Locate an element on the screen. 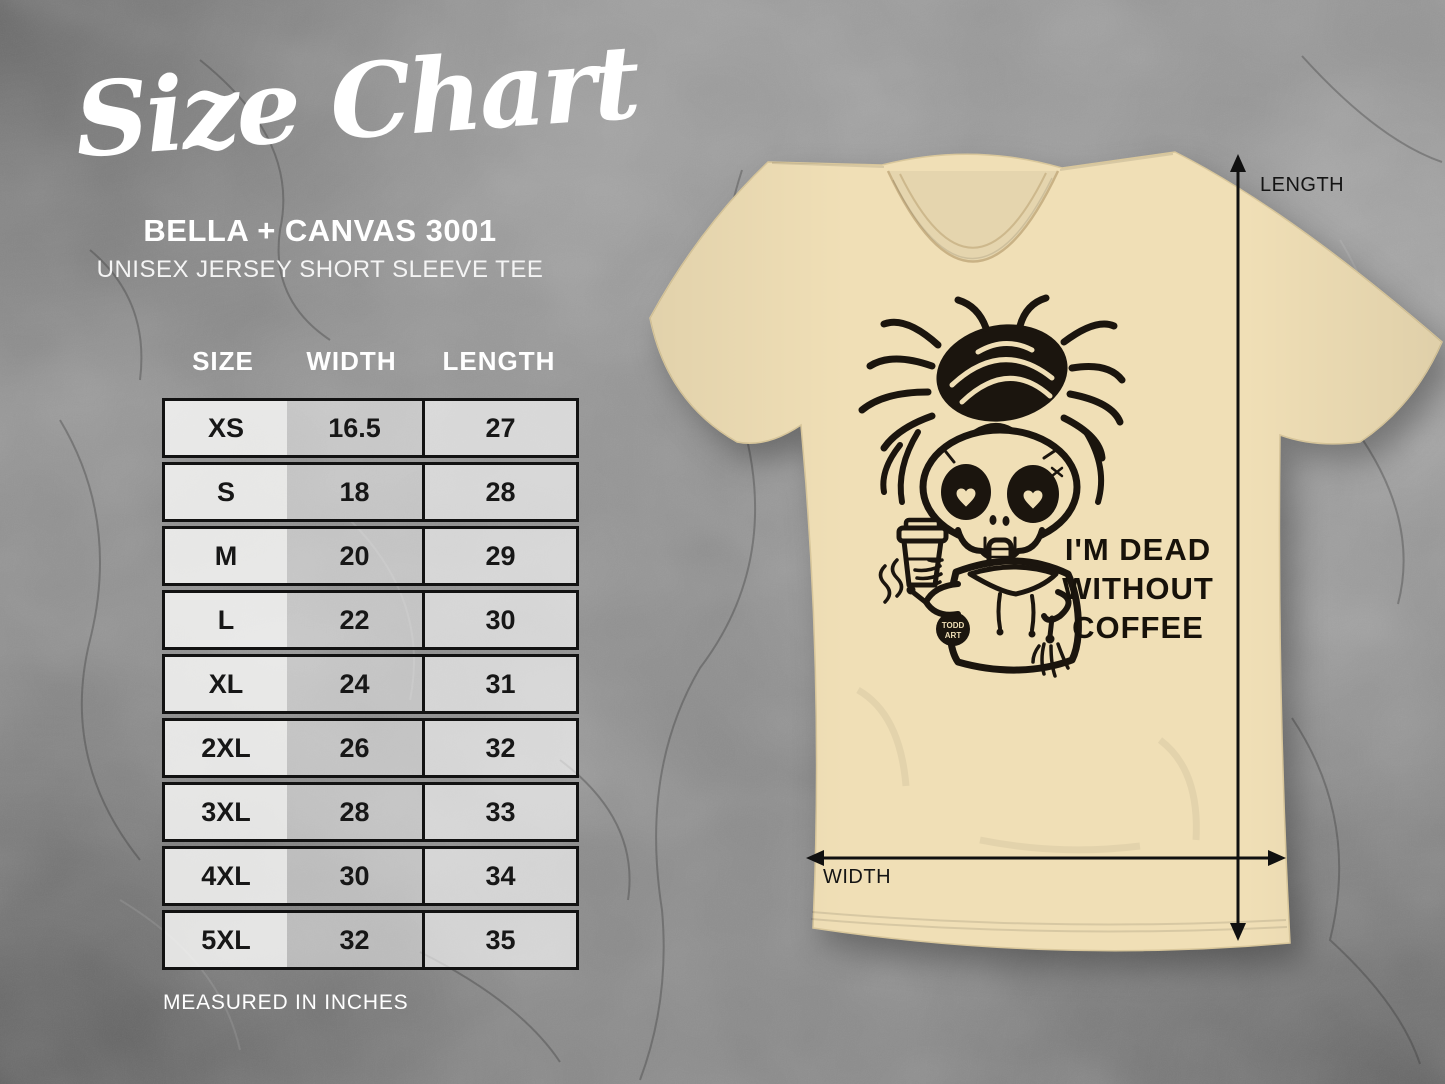  table-row: 4XL 30 34 is located at coordinates (370, 876).